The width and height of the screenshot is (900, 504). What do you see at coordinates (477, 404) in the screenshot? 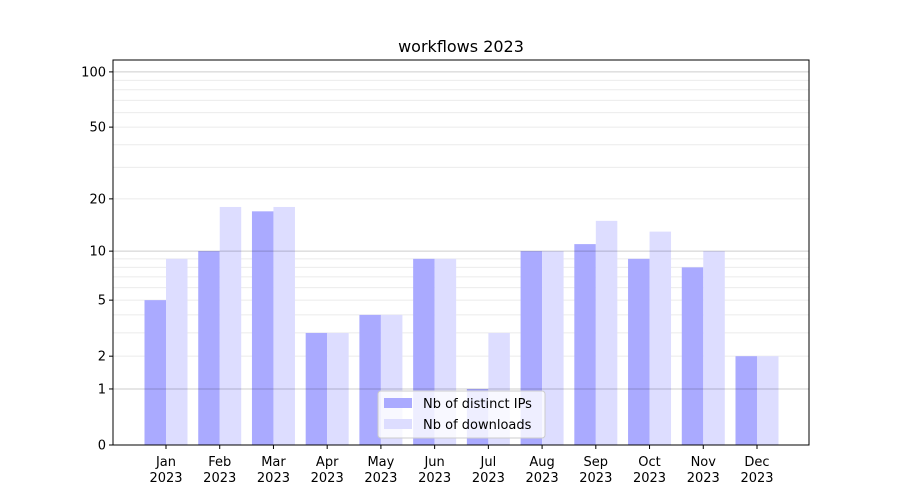
I see `legend-label: Nb of distinct IPs` at bounding box center [477, 404].